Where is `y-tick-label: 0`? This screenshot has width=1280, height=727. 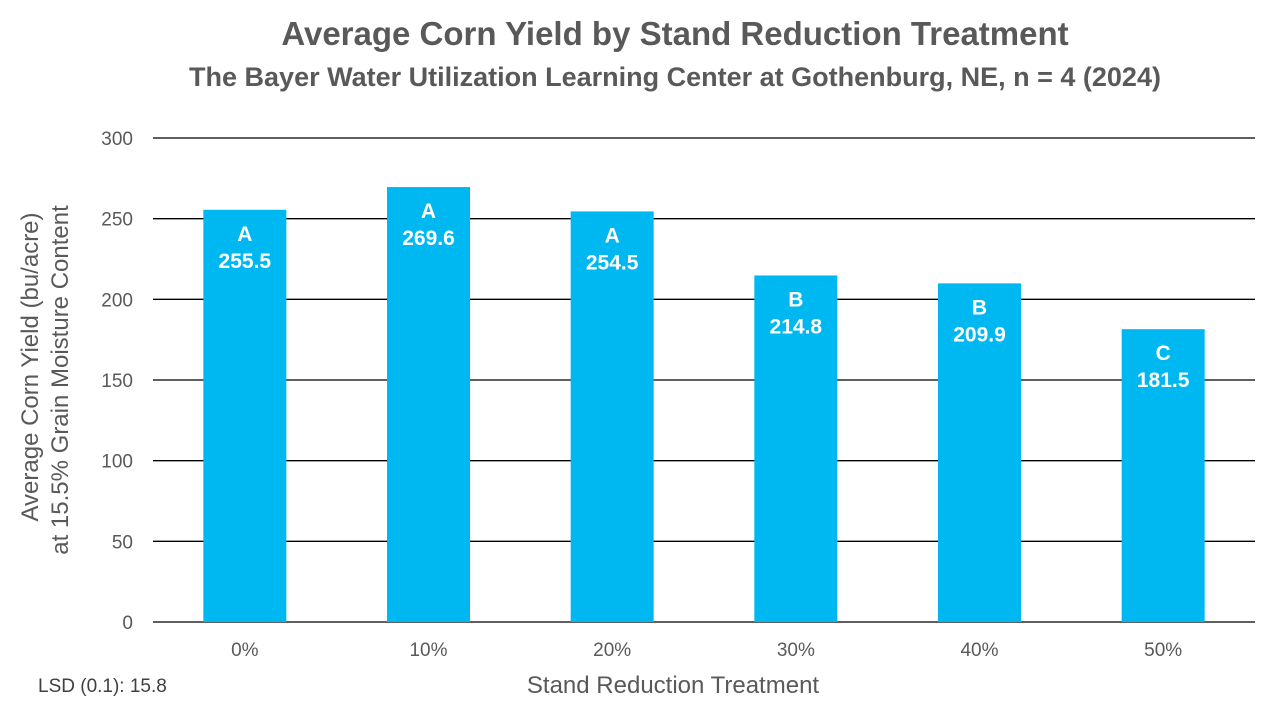
y-tick-label: 0 is located at coordinates (127, 623).